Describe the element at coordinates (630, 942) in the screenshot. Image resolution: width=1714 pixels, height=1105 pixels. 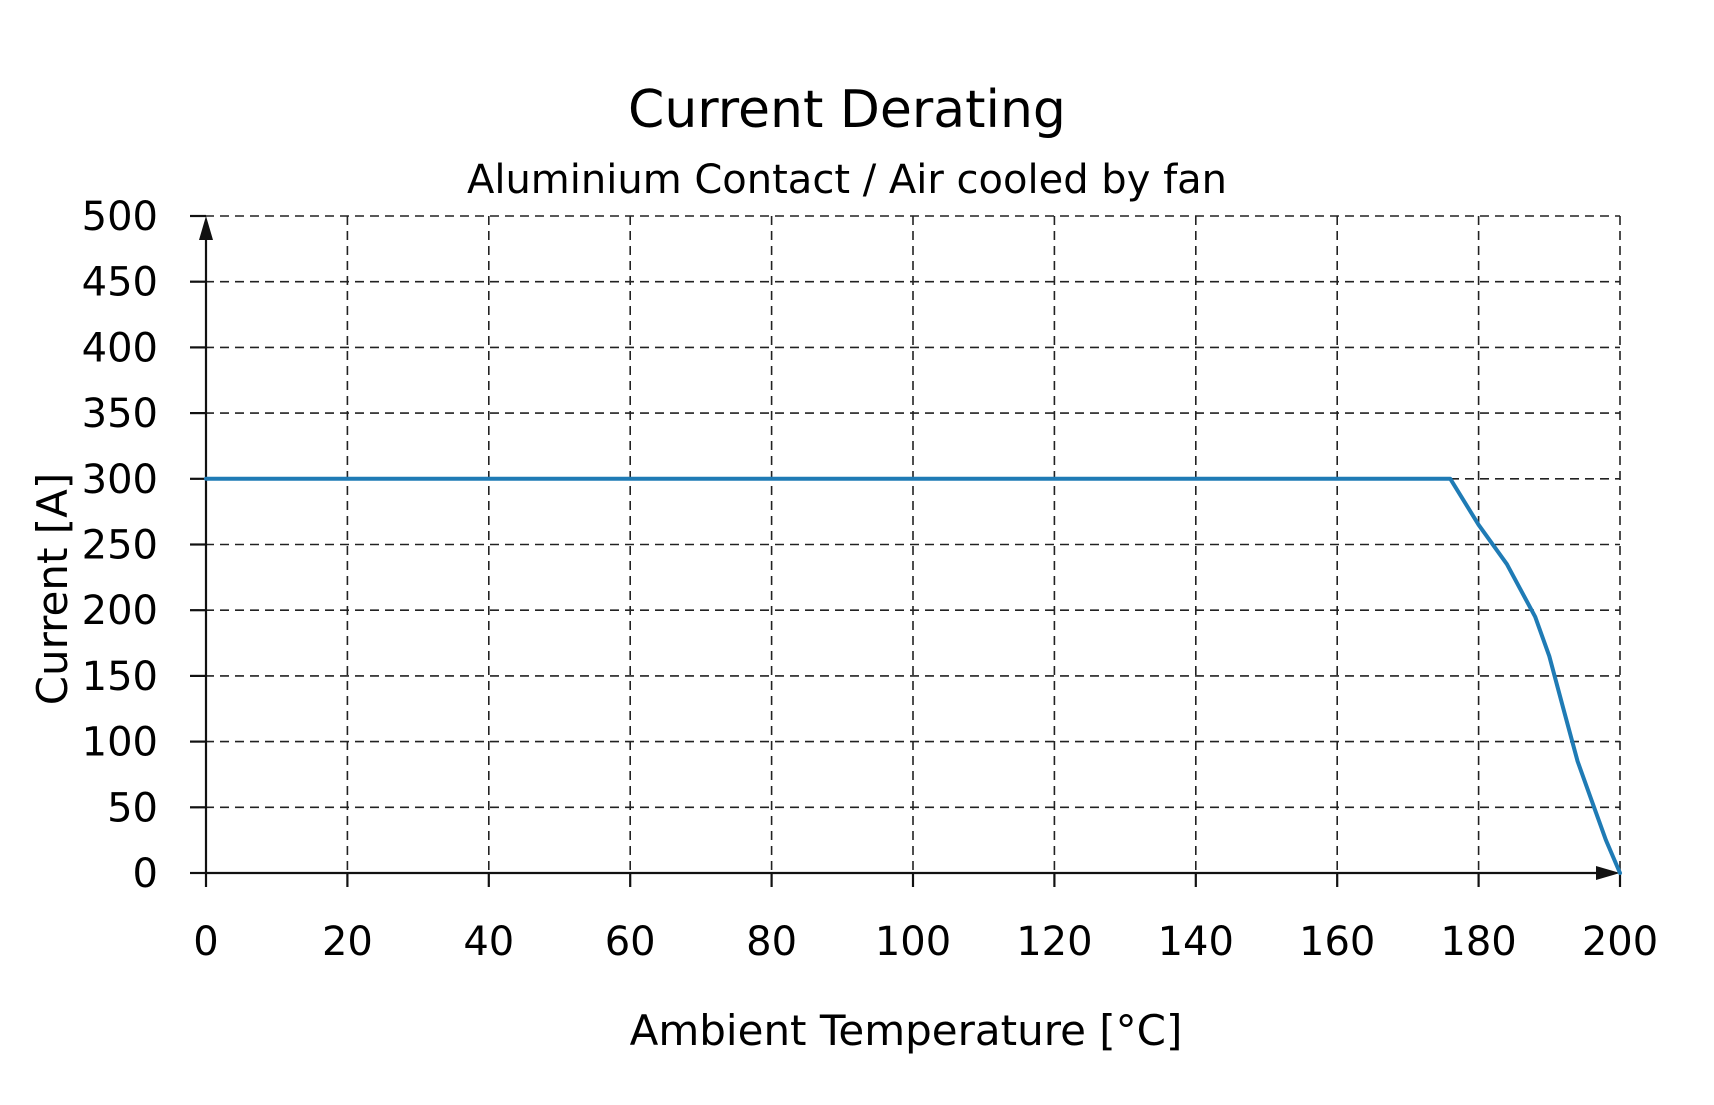
I see `x-tick-label: 60` at that location.